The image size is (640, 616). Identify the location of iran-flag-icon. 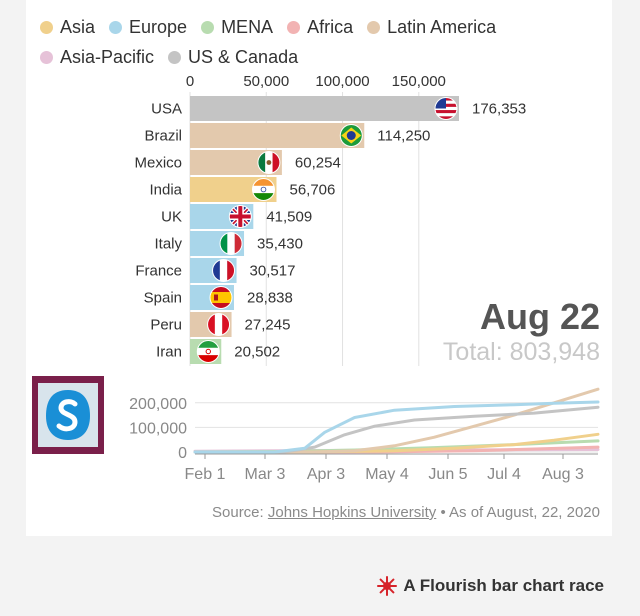
(208, 351).